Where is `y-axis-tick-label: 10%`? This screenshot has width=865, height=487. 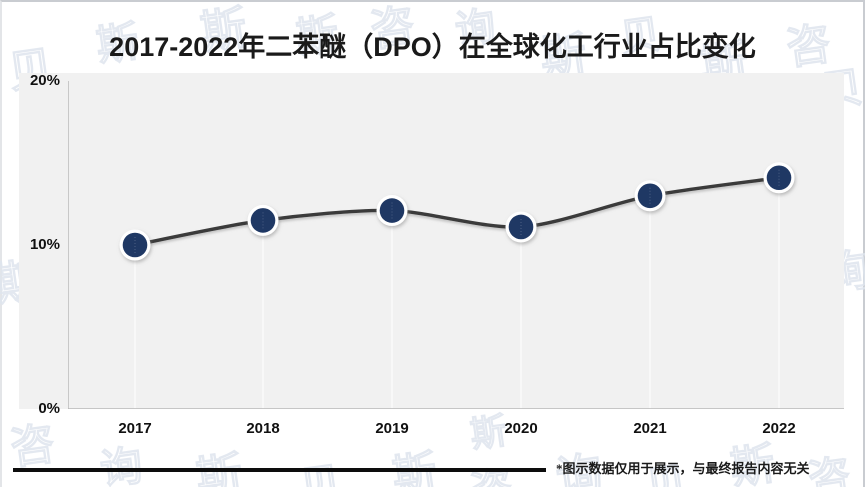 y-axis-tick-label: 10% is located at coordinates (44, 244).